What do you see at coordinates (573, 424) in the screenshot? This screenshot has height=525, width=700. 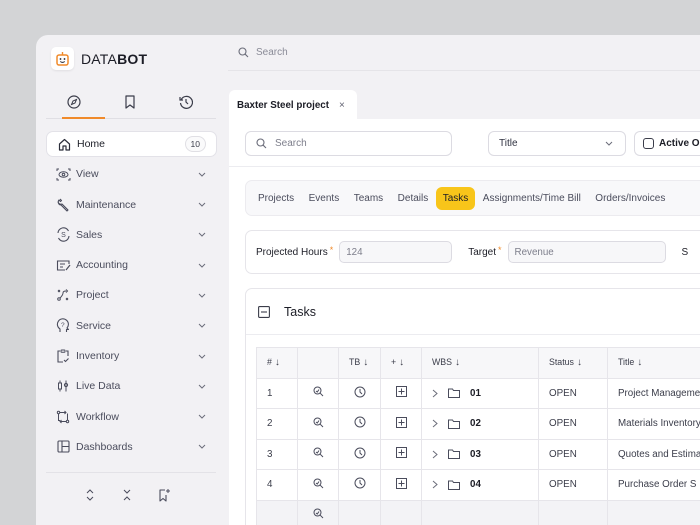 I see `status-value: OPEN` at bounding box center [573, 424].